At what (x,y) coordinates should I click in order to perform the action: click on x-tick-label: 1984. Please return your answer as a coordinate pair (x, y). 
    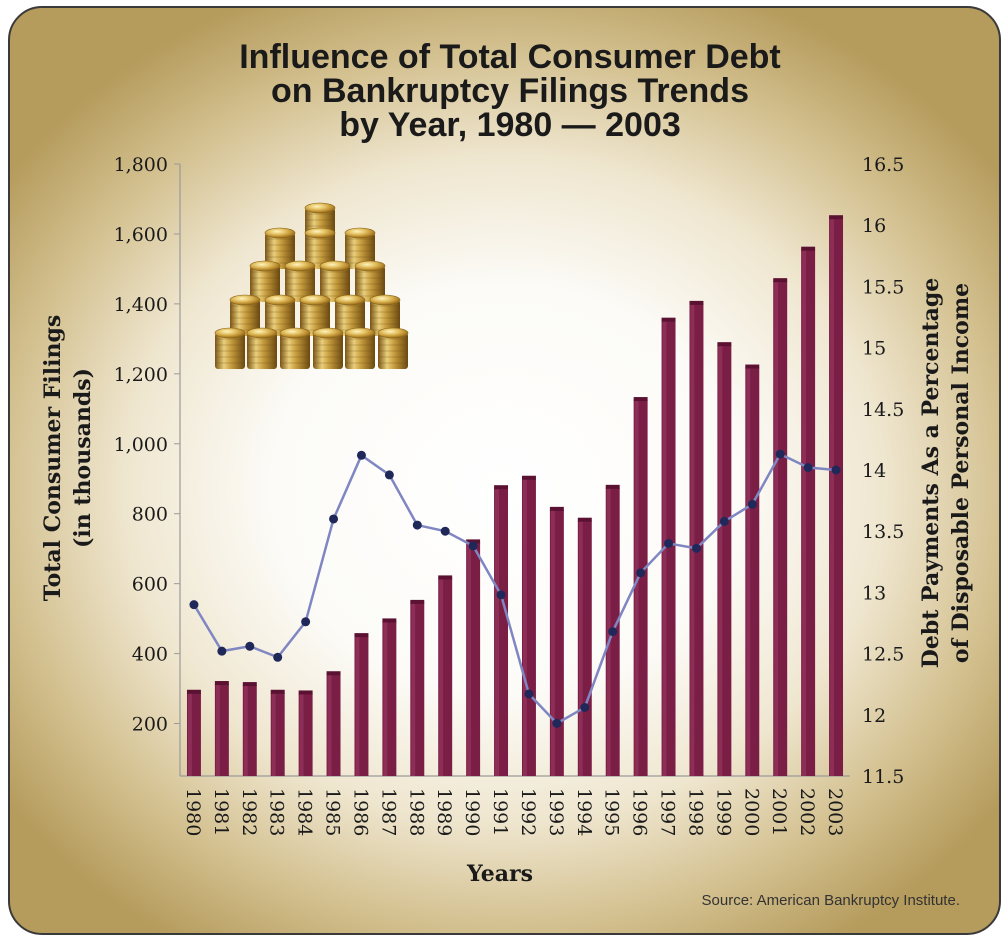
    Looking at the image, I should click on (305, 812).